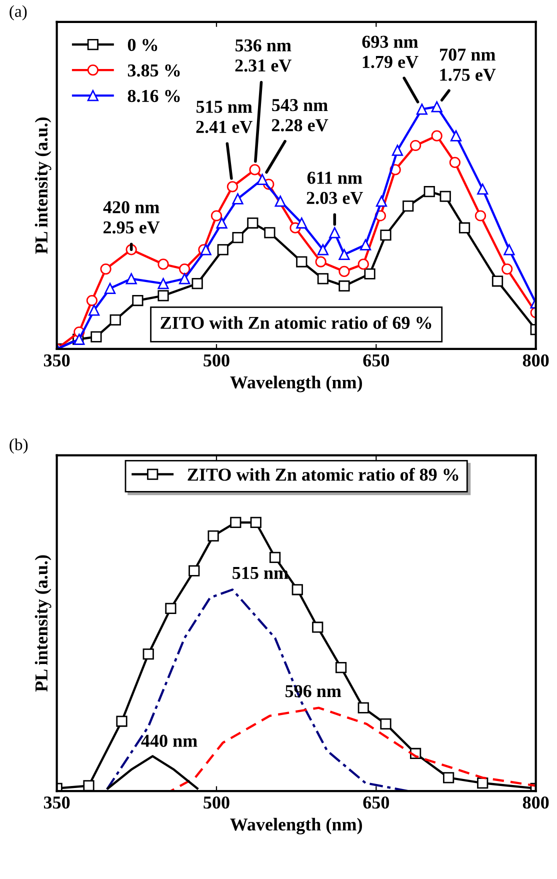 Image resolution: width=557 pixels, height=879 pixels. Describe the element at coordinates (390, 52) in the screenshot. I see `annotation: 693 nm 1.79 eV` at that location.